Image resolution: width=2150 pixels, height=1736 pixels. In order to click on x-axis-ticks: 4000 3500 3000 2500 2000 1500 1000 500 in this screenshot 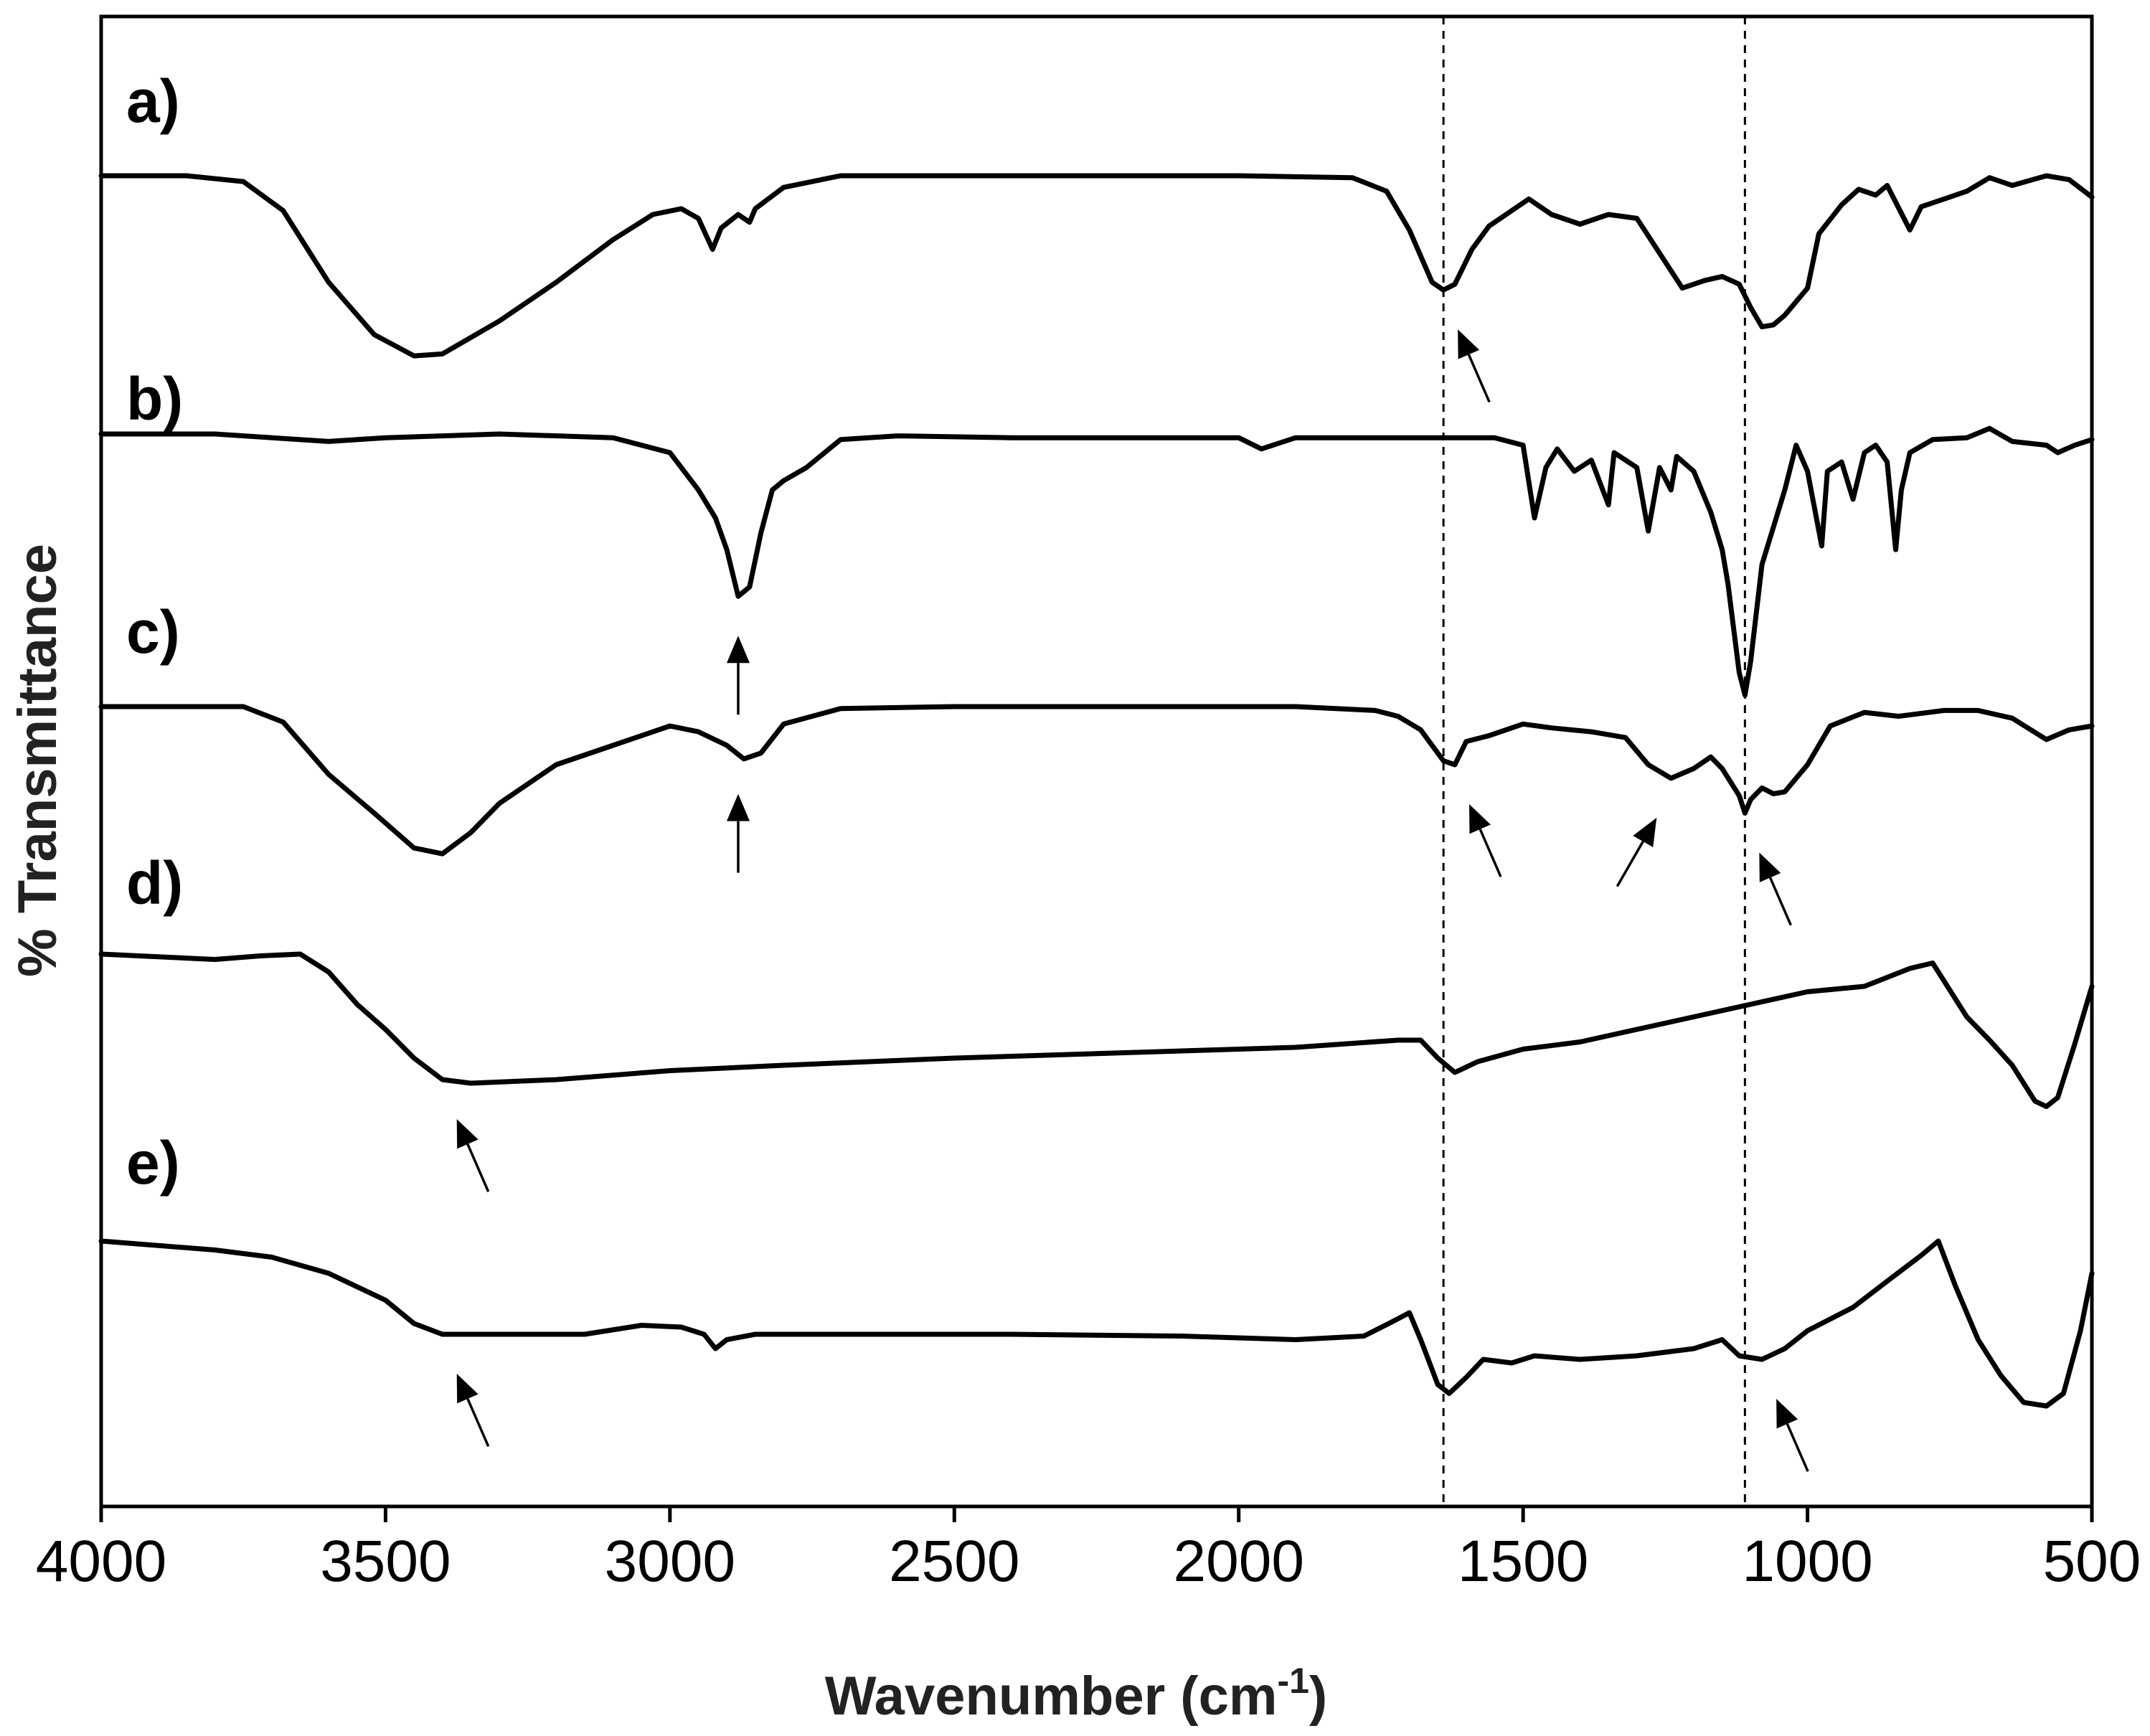, I will do `click(1088, 1550)`.